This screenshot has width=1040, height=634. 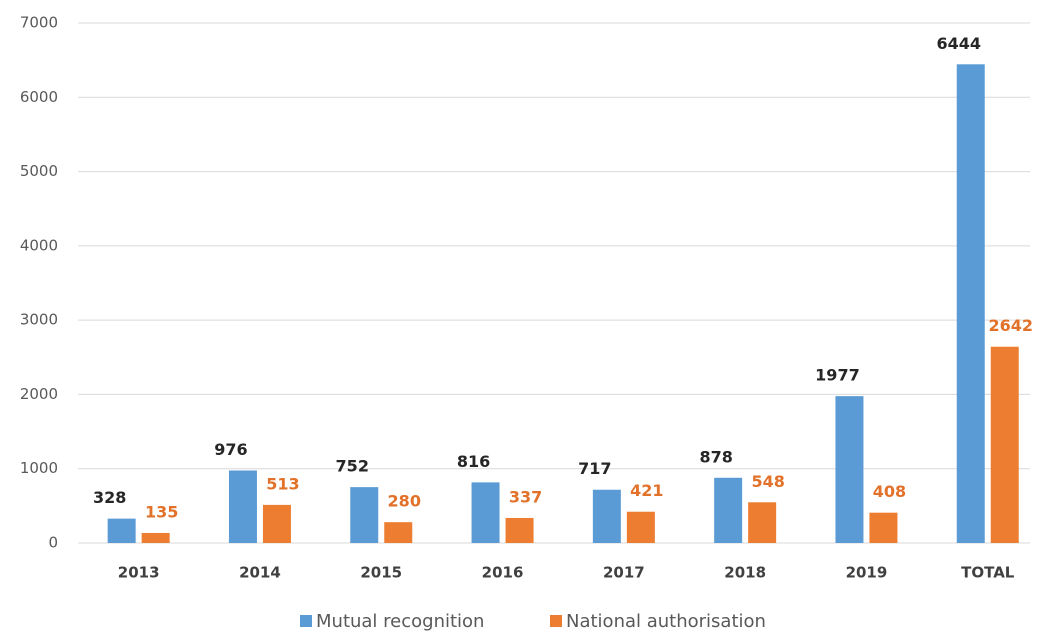 What do you see at coordinates (1010, 325) in the screenshot?
I see `value-label: 2642` at bounding box center [1010, 325].